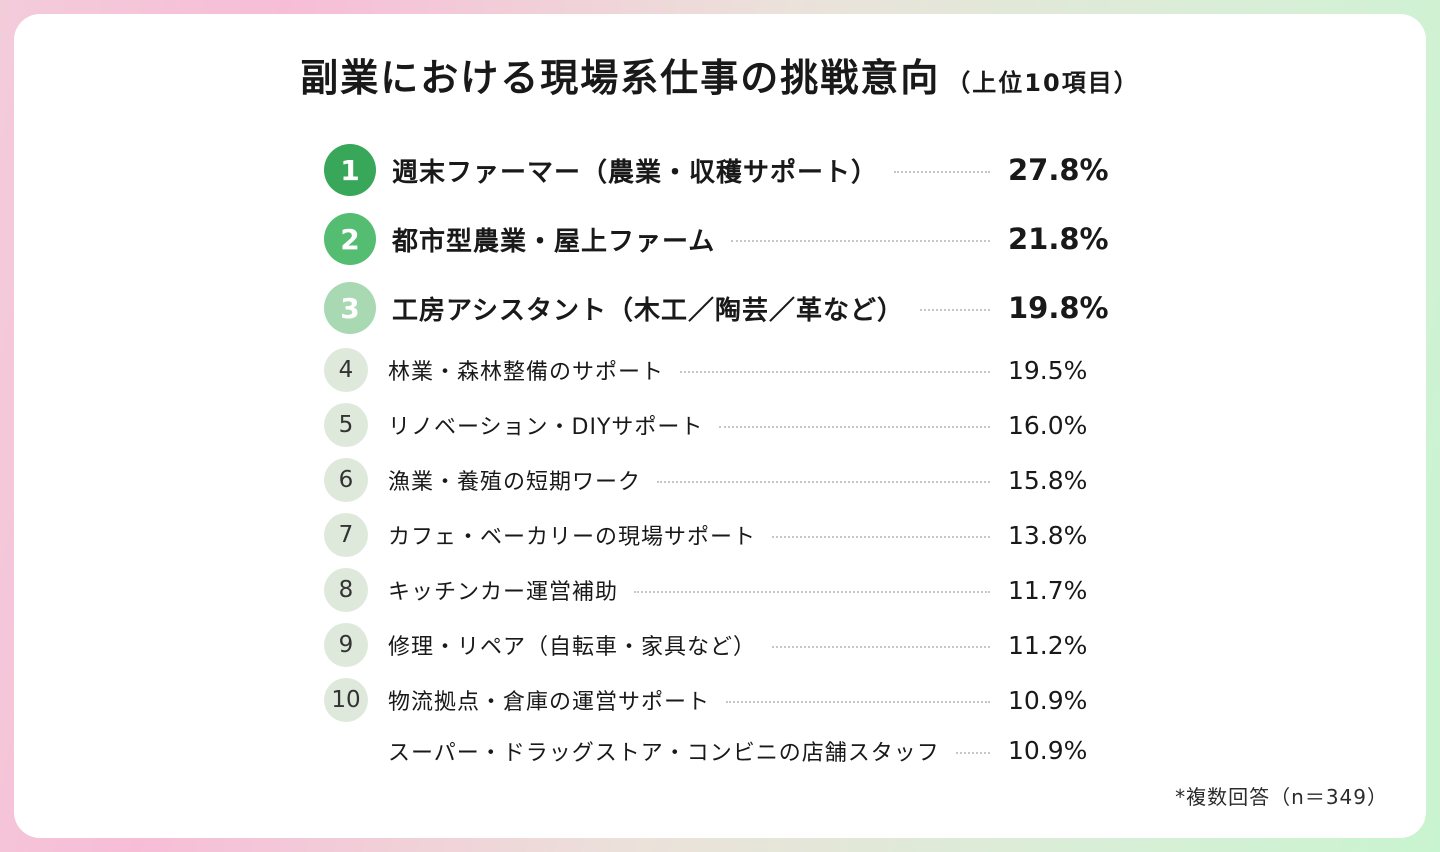  Describe the element at coordinates (554, 241) in the screenshot. I see `item-label: 都市型農業・屋上ファーム` at that location.